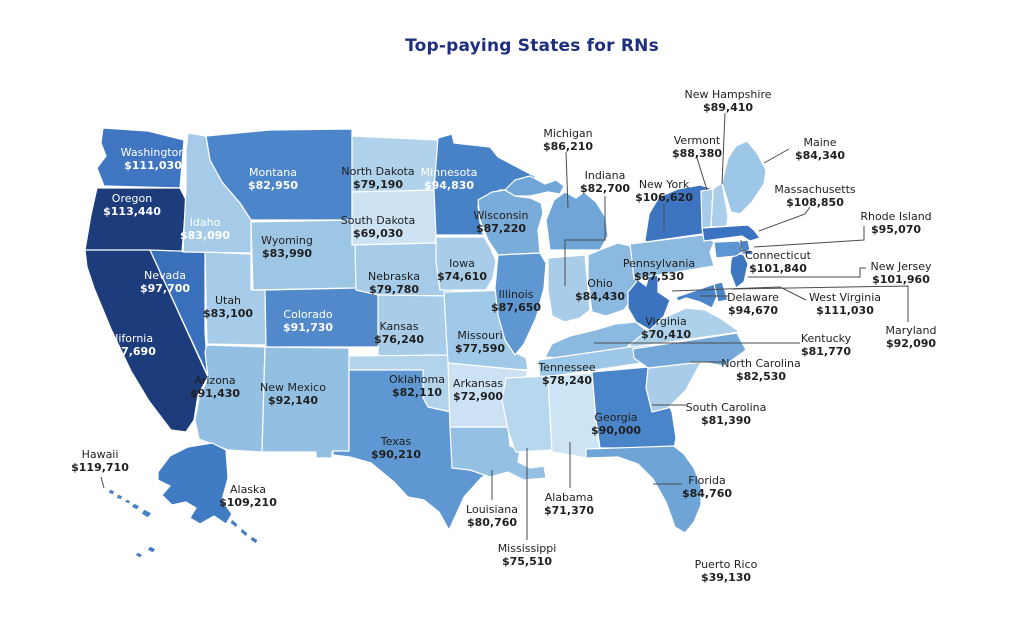 This screenshot has width=1024, height=635. Describe the element at coordinates (102, 482) in the screenshot. I see `leader-line-hawaii` at that location.